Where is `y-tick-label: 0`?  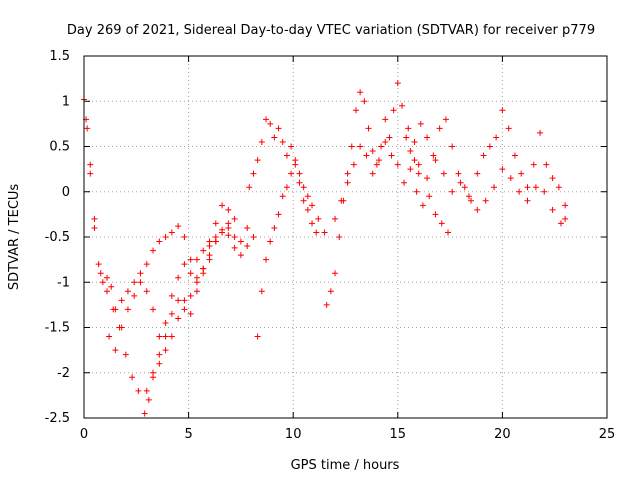 y-tick-label: 0 is located at coordinates (66, 192).